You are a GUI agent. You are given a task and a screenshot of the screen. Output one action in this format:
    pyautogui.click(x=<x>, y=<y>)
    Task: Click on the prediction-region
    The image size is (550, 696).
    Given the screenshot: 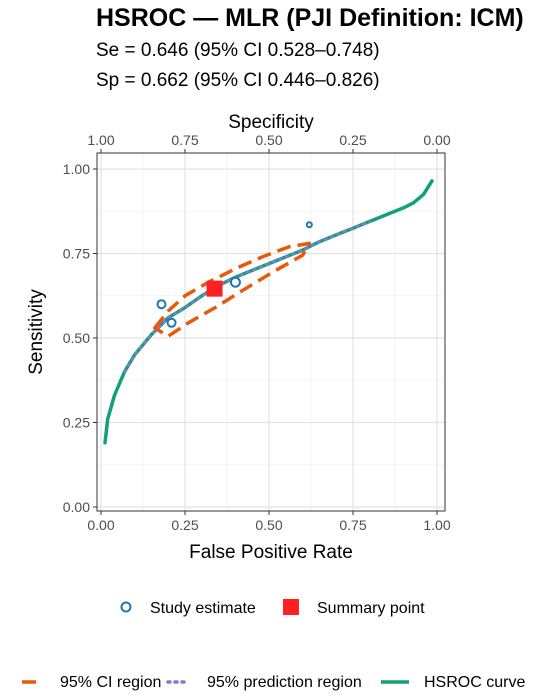 What is the action you would take?
    pyautogui.click(x=247, y=297)
    